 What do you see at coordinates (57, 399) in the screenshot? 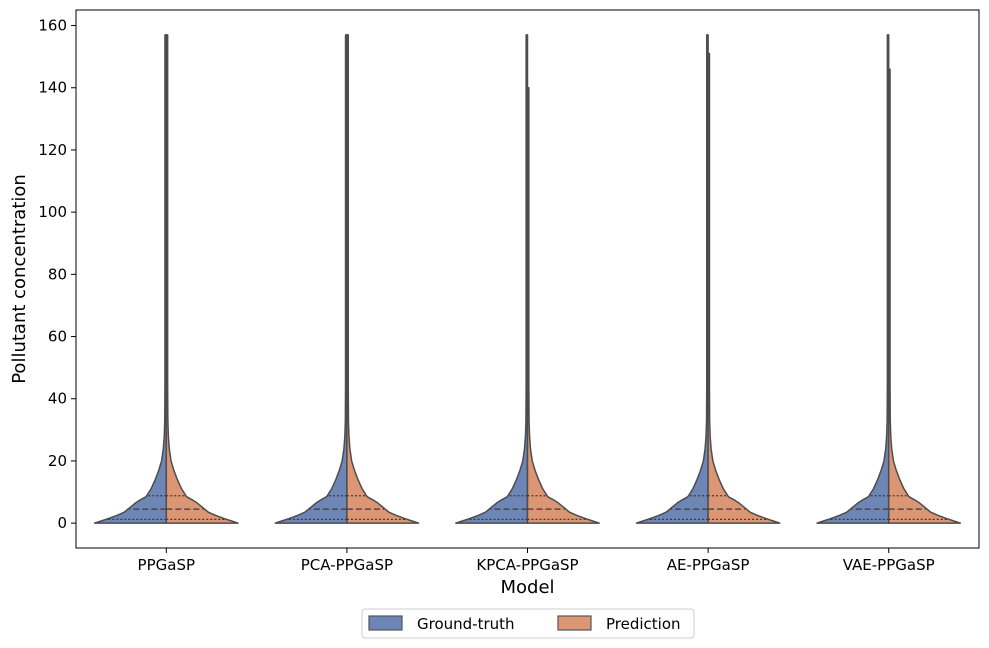
I see `y-tick-label: 40` at bounding box center [57, 399].